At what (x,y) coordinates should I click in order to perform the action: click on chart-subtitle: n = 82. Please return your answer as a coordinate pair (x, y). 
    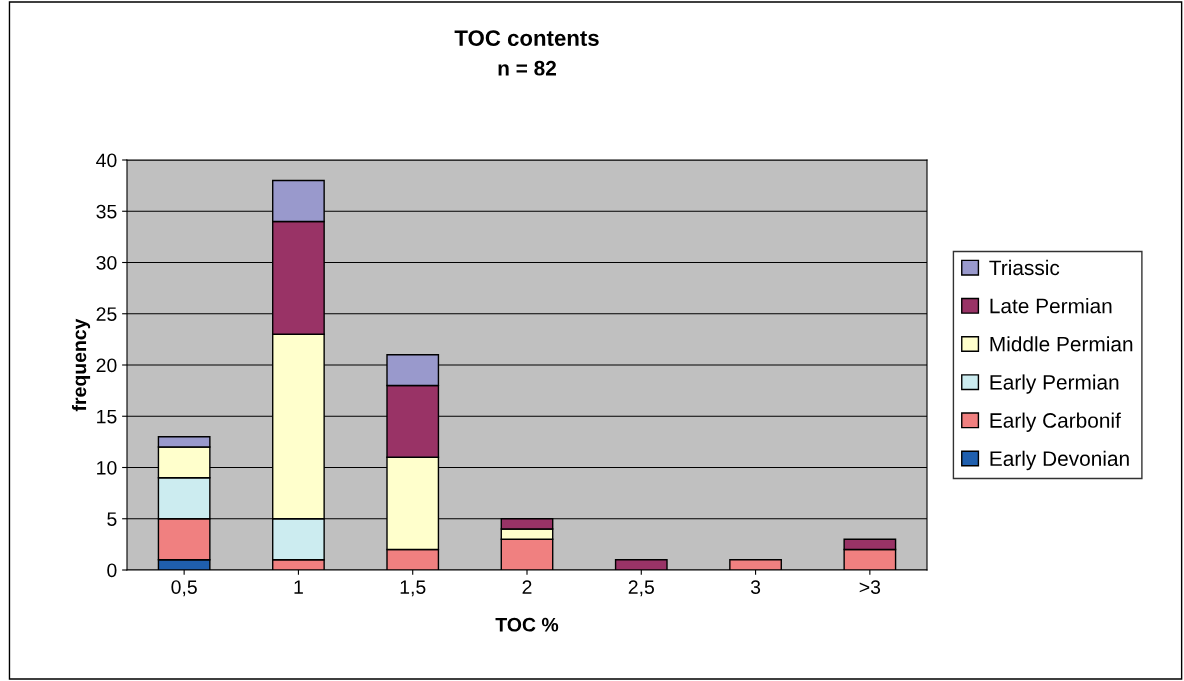
    Looking at the image, I should click on (527, 68).